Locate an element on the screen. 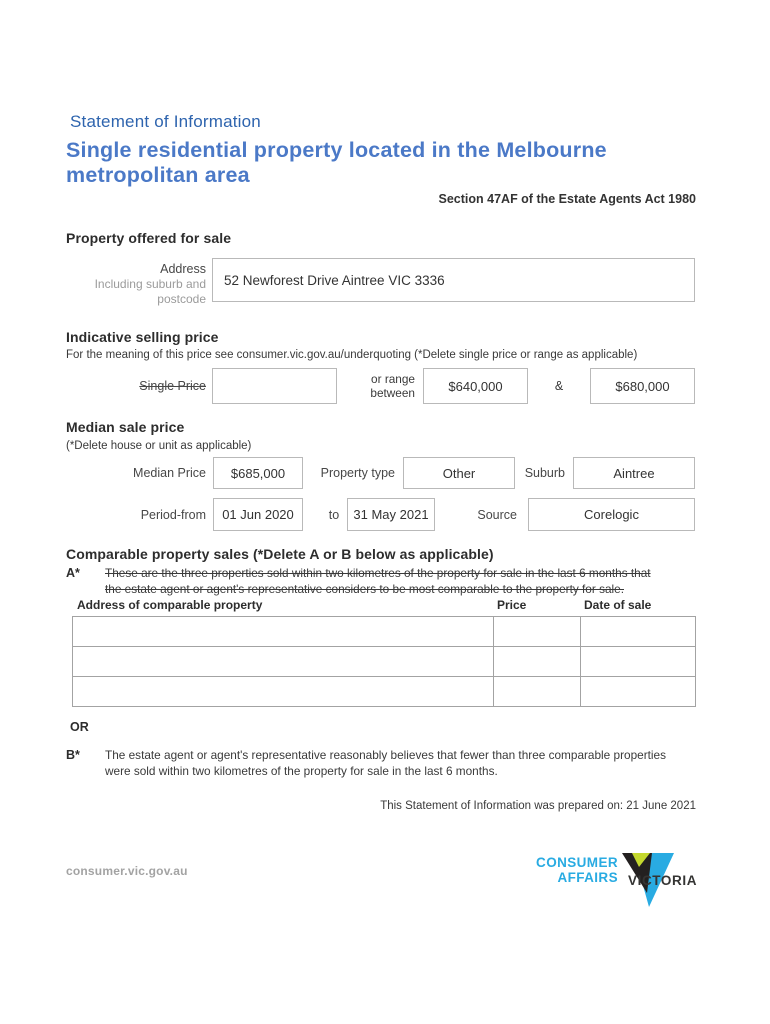 Image resolution: width=770 pixels, height=1024 pixels. address-label: Address is located at coordinates (183, 269).